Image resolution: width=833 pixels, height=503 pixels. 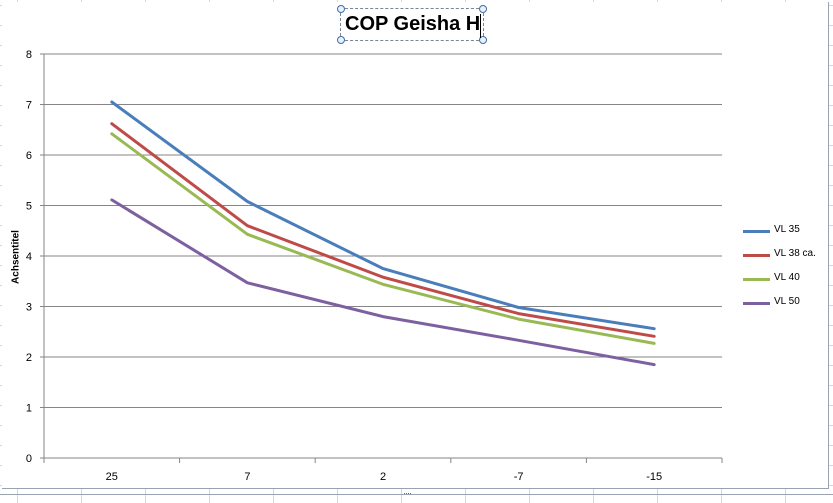 What do you see at coordinates (29, 459) in the screenshot?
I see `y-tick-label: 0` at bounding box center [29, 459].